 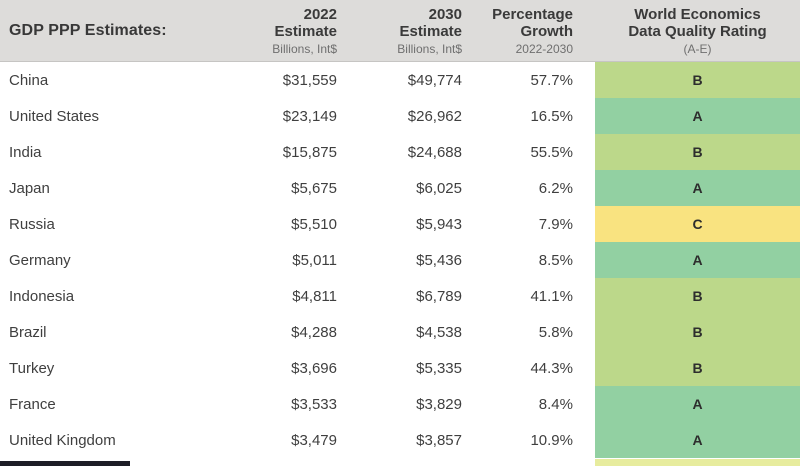 I want to click on column-header-2022-line2: Estimate, so click(x=305, y=31).